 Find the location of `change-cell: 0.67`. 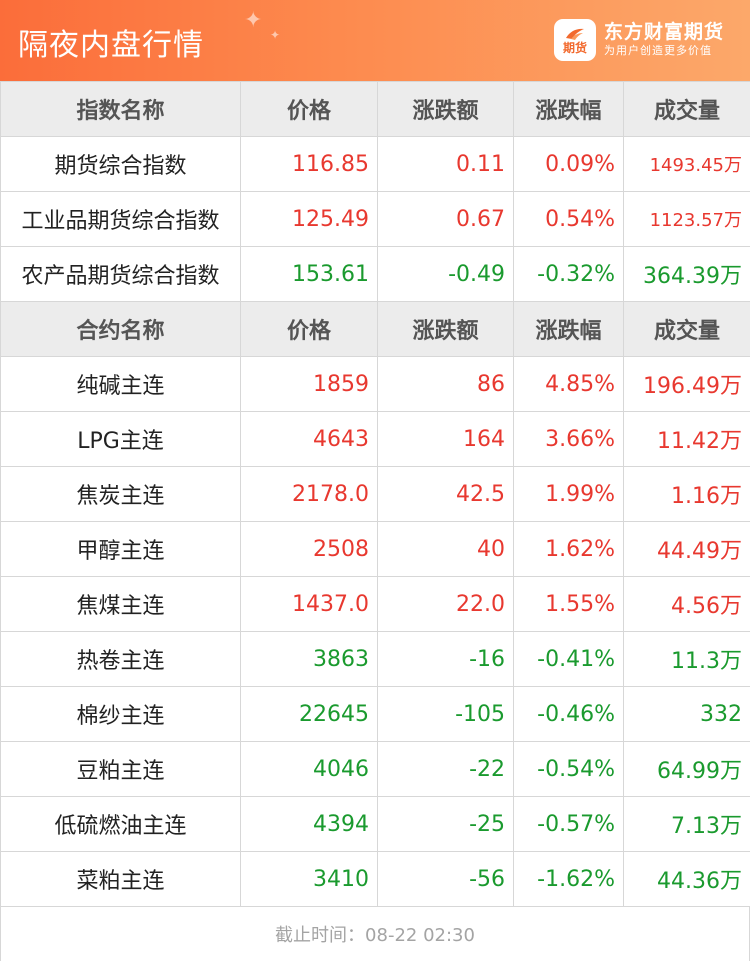

change-cell: 0.67 is located at coordinates (445, 219).